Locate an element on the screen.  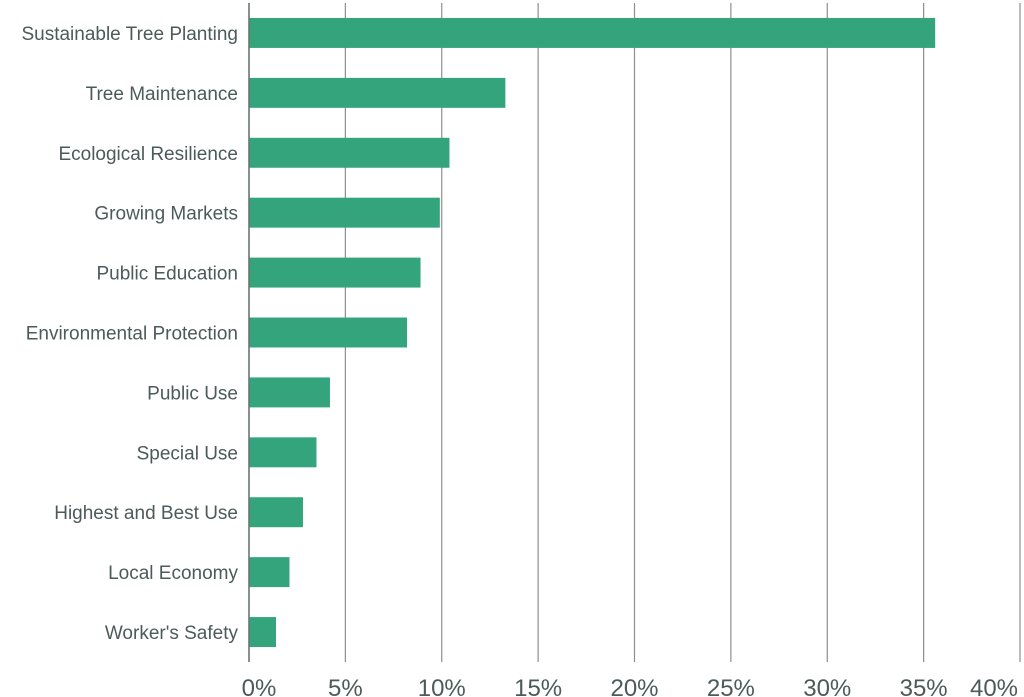
category-label: Special Use is located at coordinates (187, 453).